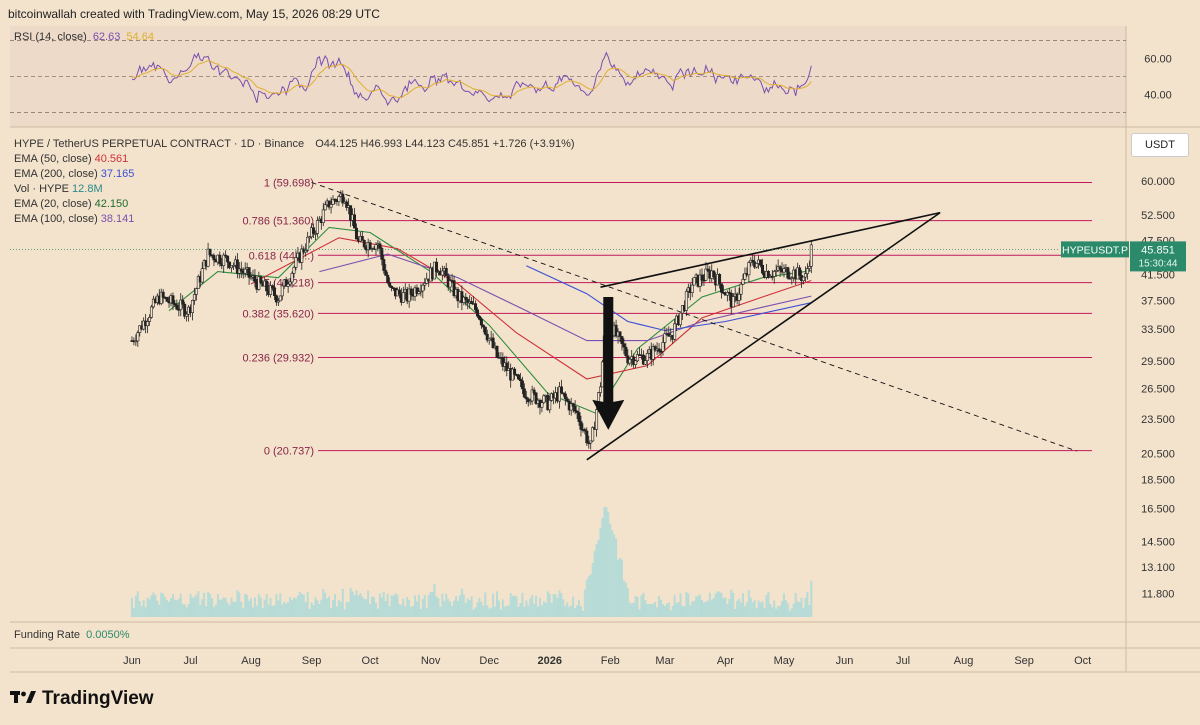 The image size is (1200, 725). What do you see at coordinates (289, 452) in the screenshot?
I see `fib-level-label: 0 (20.737)` at bounding box center [289, 452].